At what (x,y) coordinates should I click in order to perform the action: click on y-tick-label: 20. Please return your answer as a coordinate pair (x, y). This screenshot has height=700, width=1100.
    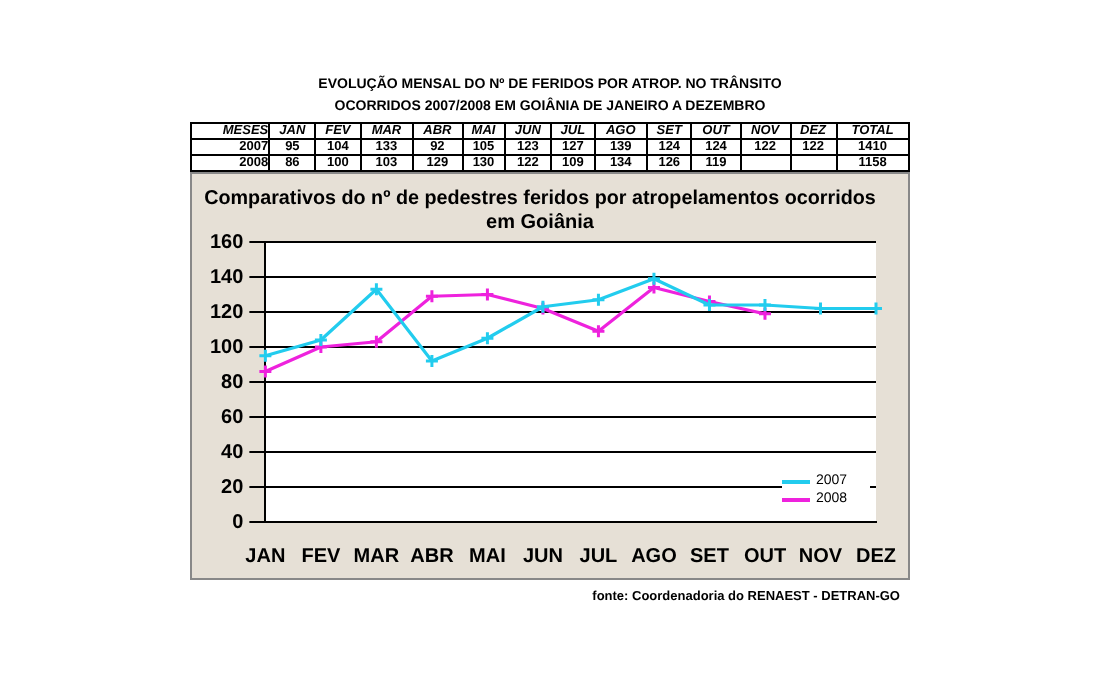
    Looking at the image, I should click on (233, 487).